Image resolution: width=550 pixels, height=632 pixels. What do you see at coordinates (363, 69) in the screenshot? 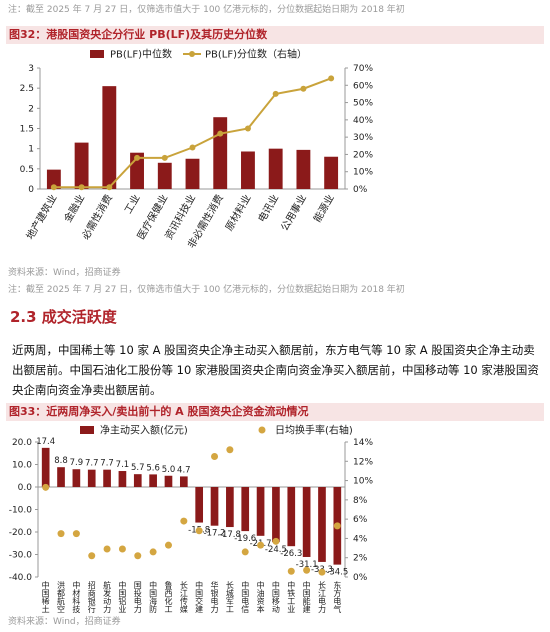
I see `y2-tick-label: 70%` at bounding box center [363, 69].